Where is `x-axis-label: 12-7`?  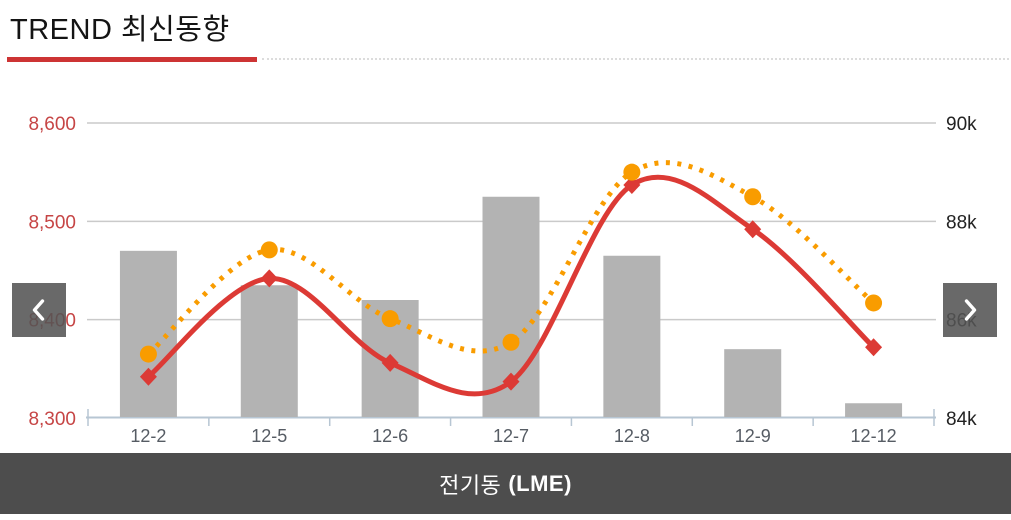 x-axis-label: 12-7 is located at coordinates (511, 436).